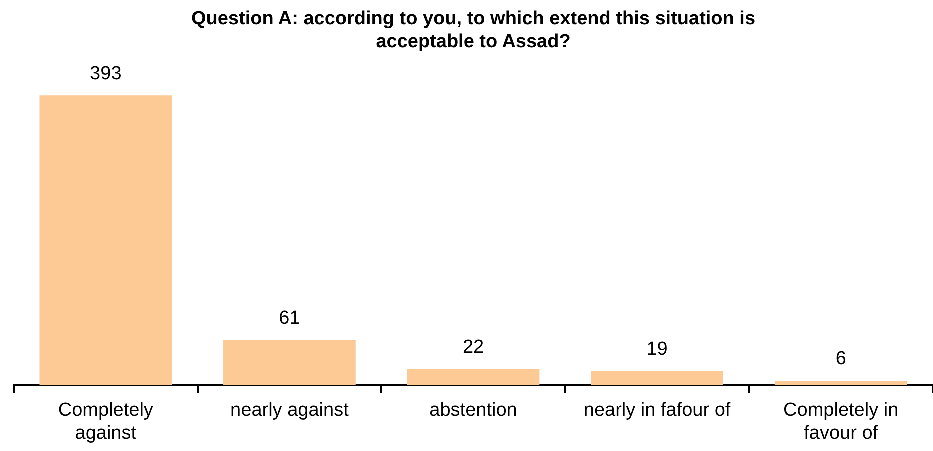  What do you see at coordinates (290, 411) in the screenshot?
I see `x-tick-label: nearly against` at bounding box center [290, 411].